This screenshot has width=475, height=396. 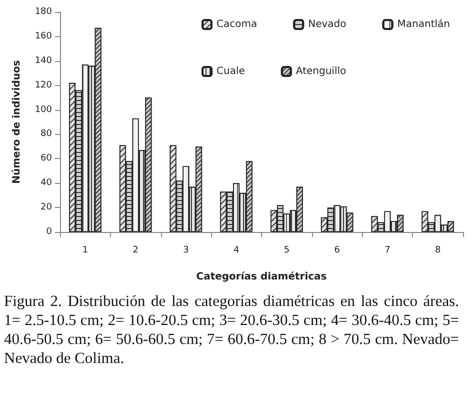 I want to click on y-tick-label: 120, so click(x=43, y=85).